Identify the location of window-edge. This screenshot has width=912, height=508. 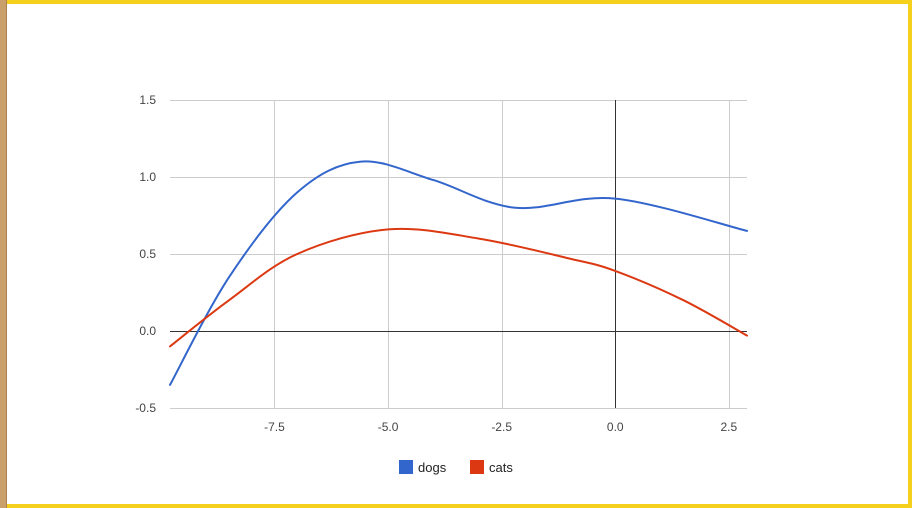
(3, 254).